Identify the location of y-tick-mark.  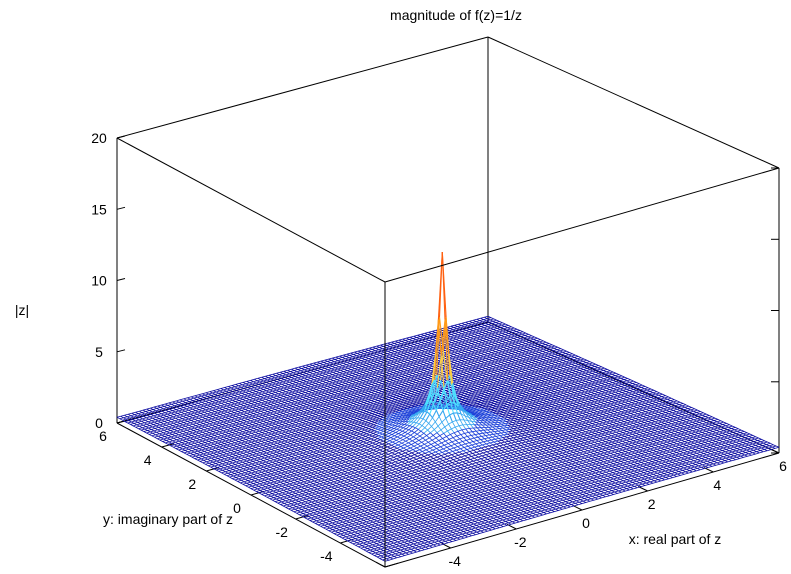
(168, 445).